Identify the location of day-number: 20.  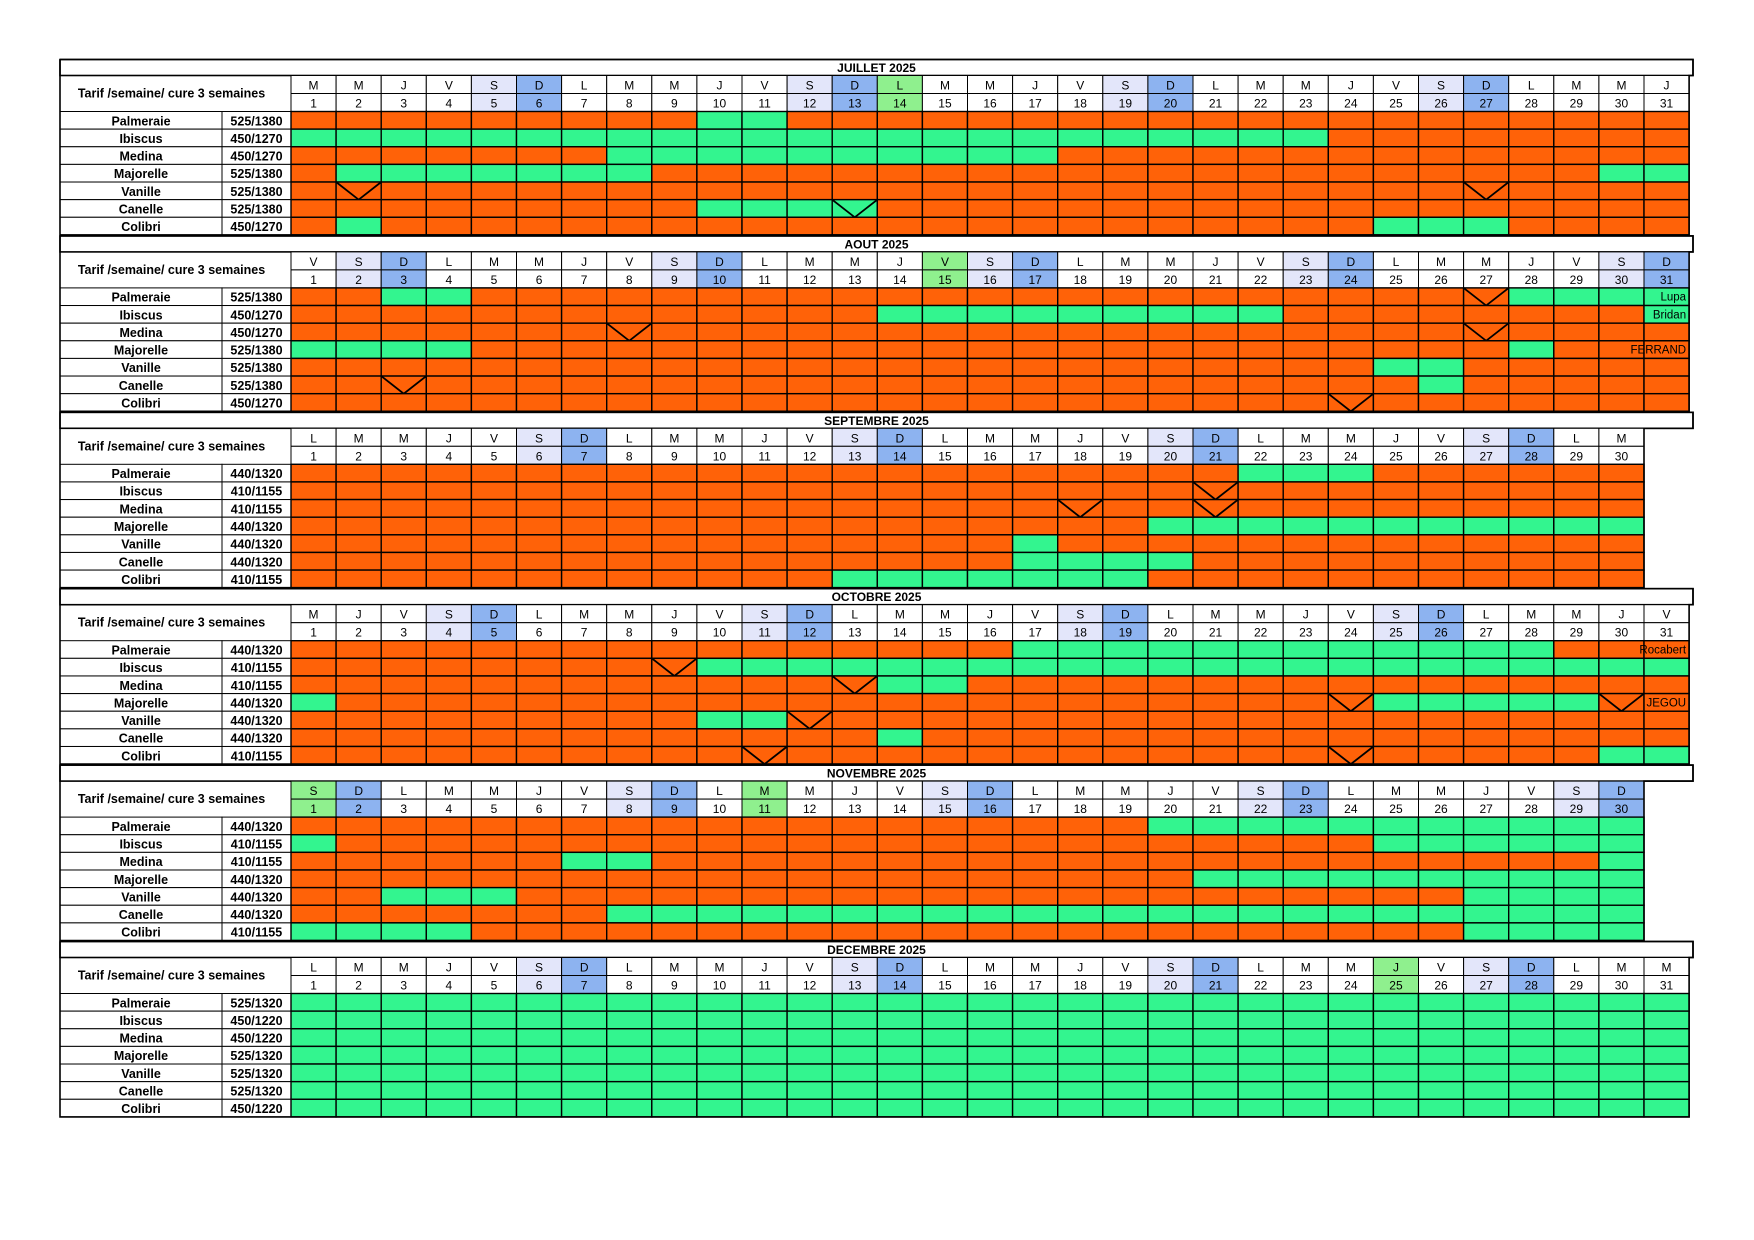
(1171, 104).